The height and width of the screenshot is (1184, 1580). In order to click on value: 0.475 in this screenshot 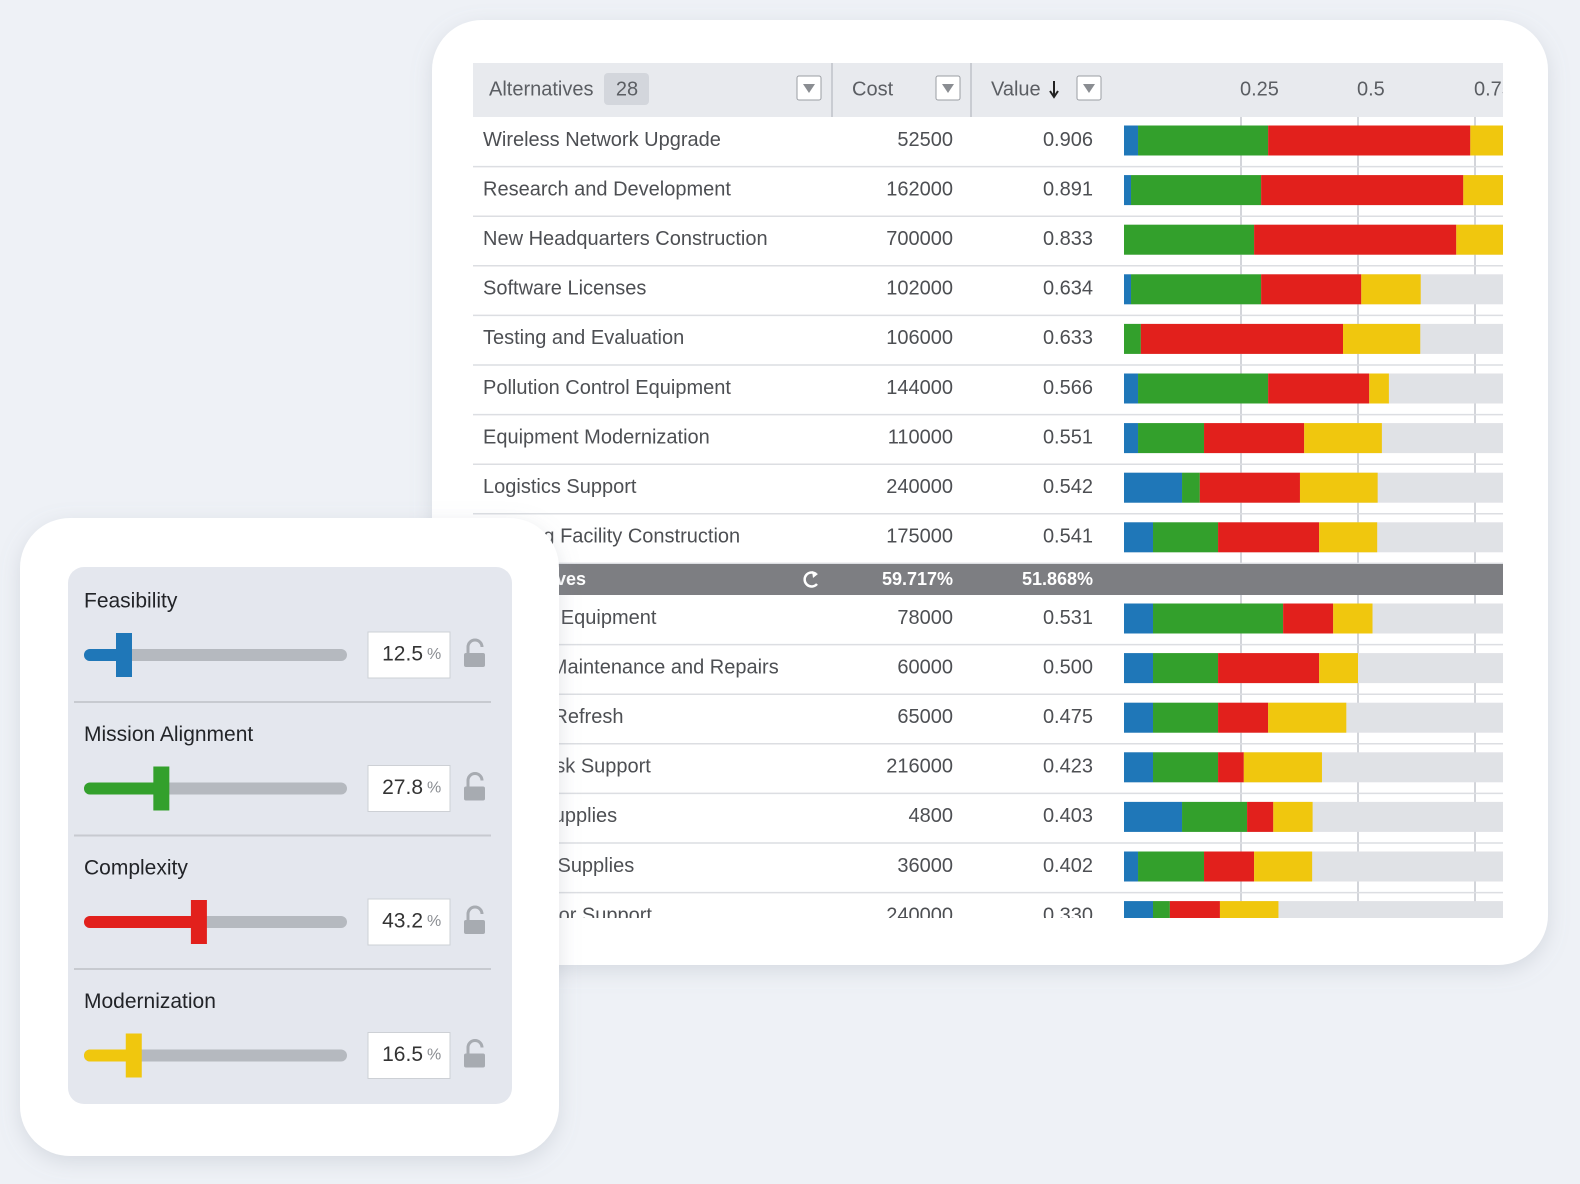, I will do `click(1068, 717)`.